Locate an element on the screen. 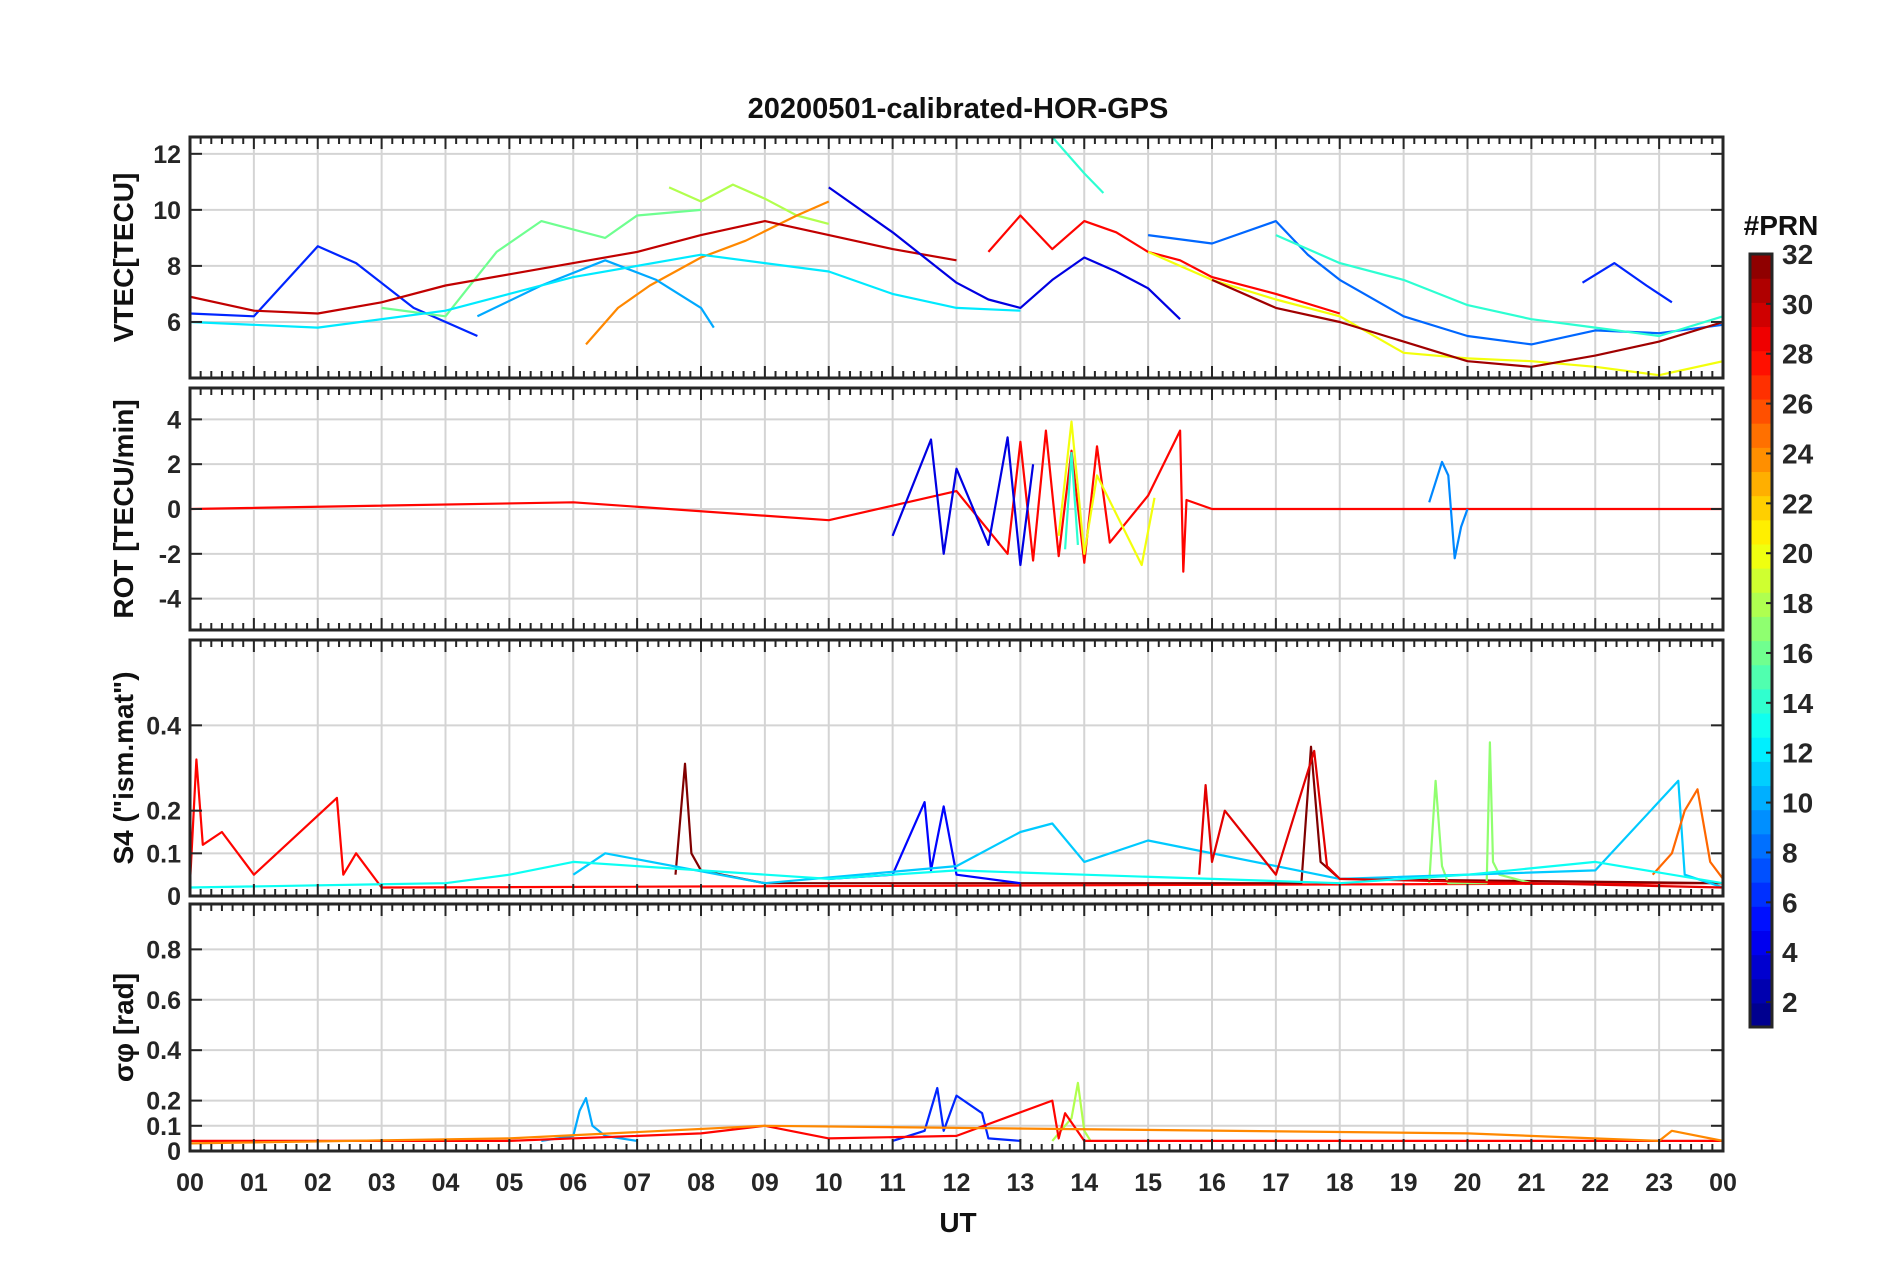 Image resolution: width=1902 pixels, height=1272 pixels. x-tick-label: 03 is located at coordinates (382, 1183).